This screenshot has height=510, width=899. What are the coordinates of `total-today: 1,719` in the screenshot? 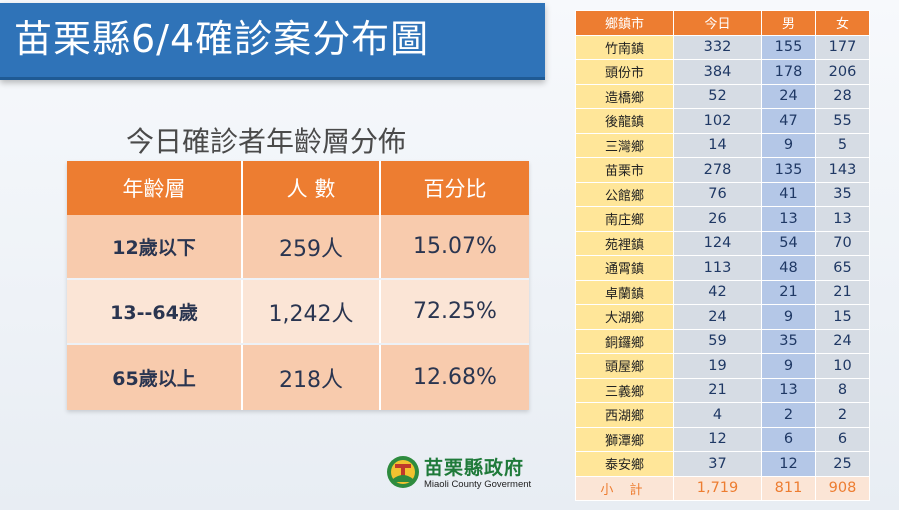 It's located at (717, 488).